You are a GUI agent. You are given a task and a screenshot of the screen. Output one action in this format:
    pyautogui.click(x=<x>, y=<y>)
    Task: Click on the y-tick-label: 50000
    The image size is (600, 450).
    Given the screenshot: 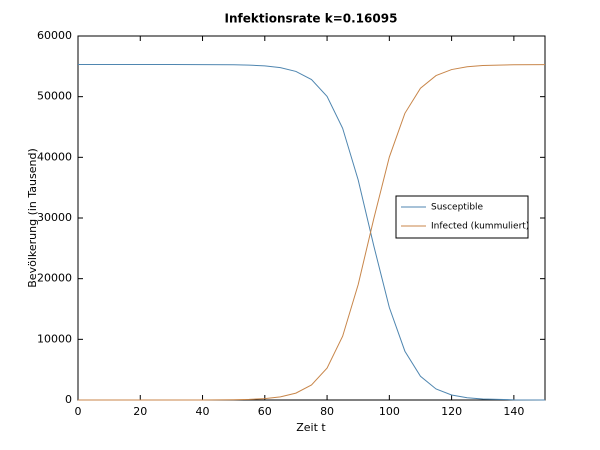 What is the action you would take?
    pyautogui.click(x=54, y=96)
    